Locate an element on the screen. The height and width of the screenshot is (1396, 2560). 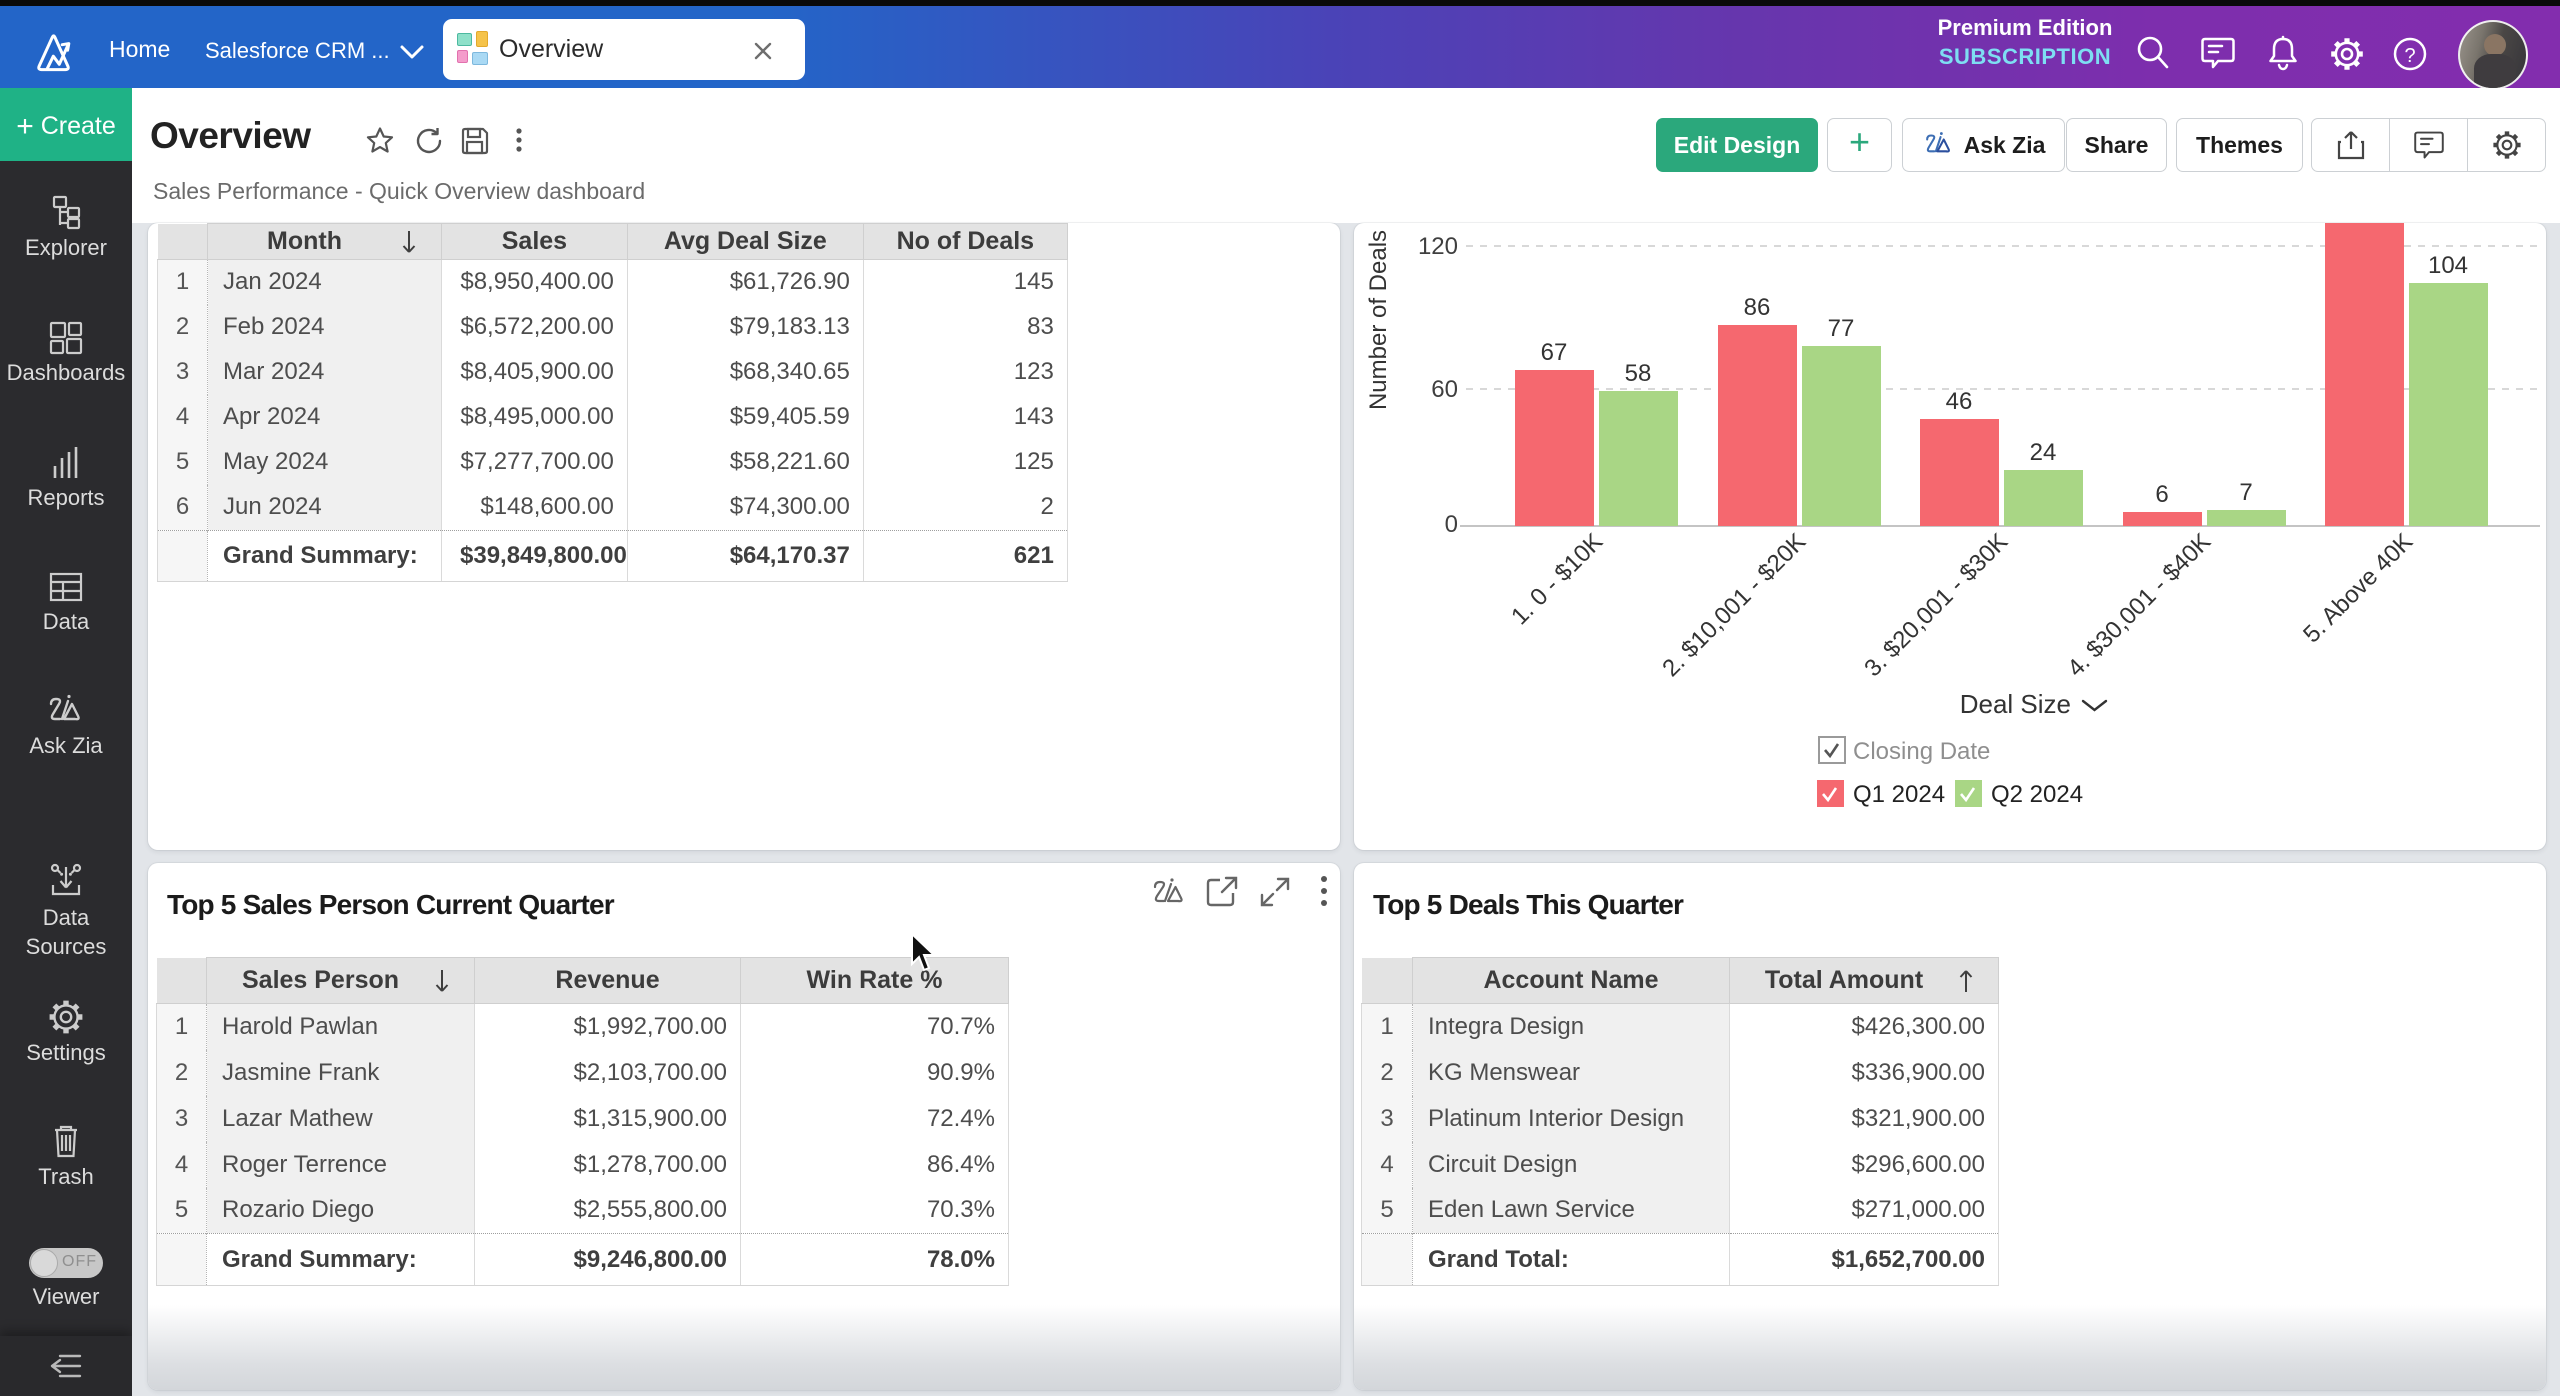
svg-text: Deal Size is located at coordinates (2015, 704).